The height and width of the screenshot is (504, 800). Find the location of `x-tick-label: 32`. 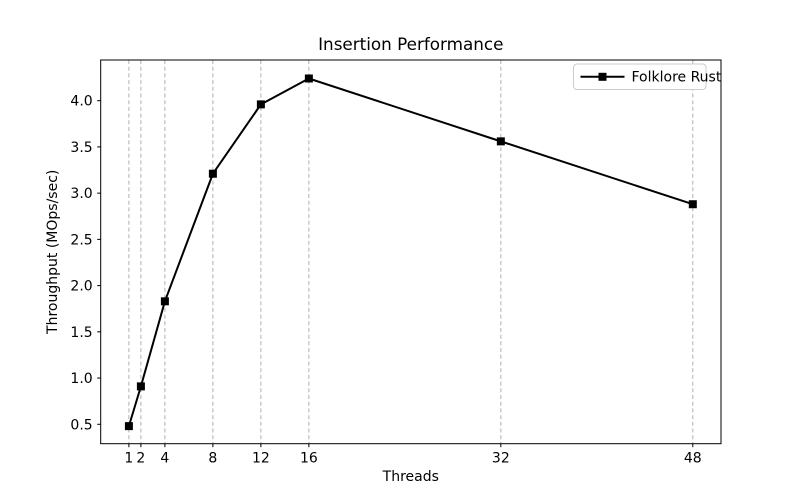

x-tick-label: 32 is located at coordinates (501, 459).